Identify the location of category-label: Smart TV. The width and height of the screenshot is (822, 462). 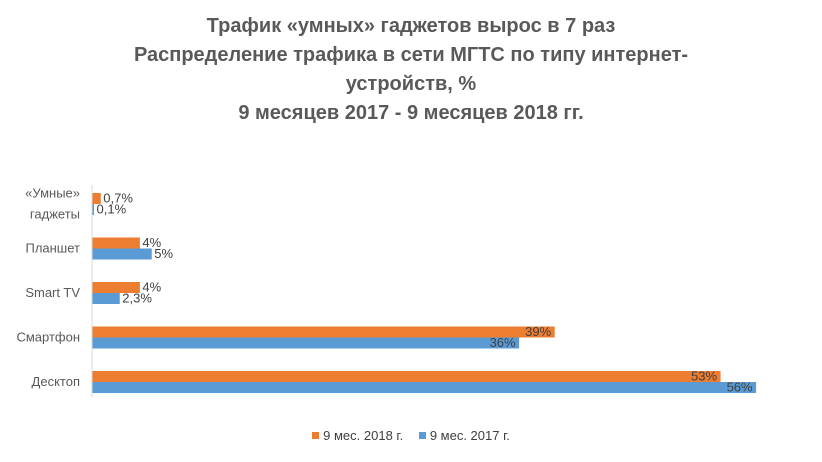
(52, 292).